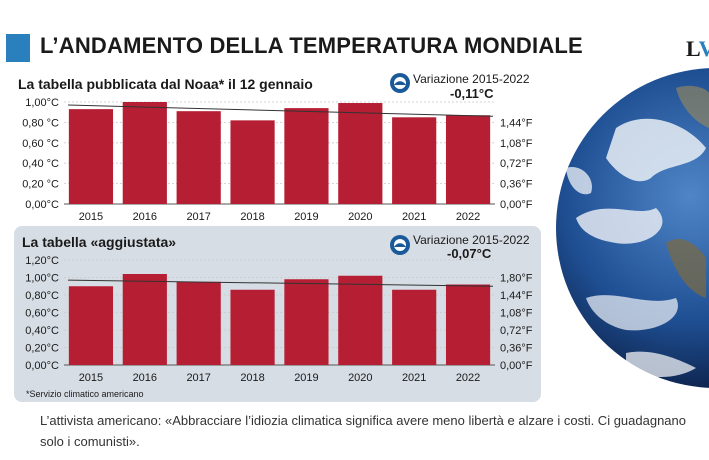  What do you see at coordinates (360, 320) in the screenshot?
I see `chart2-bar-2020` at bounding box center [360, 320].